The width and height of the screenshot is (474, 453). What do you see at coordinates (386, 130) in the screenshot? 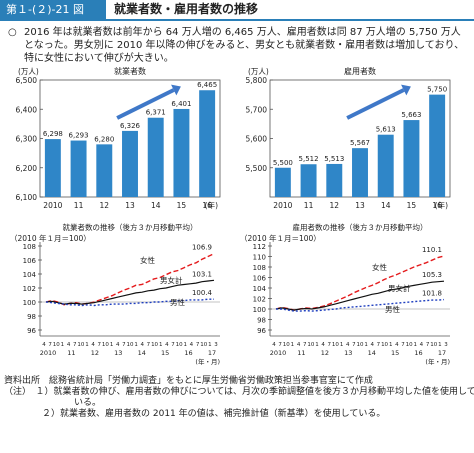
I see `bar-value-label: 5,613` at bounding box center [386, 130].